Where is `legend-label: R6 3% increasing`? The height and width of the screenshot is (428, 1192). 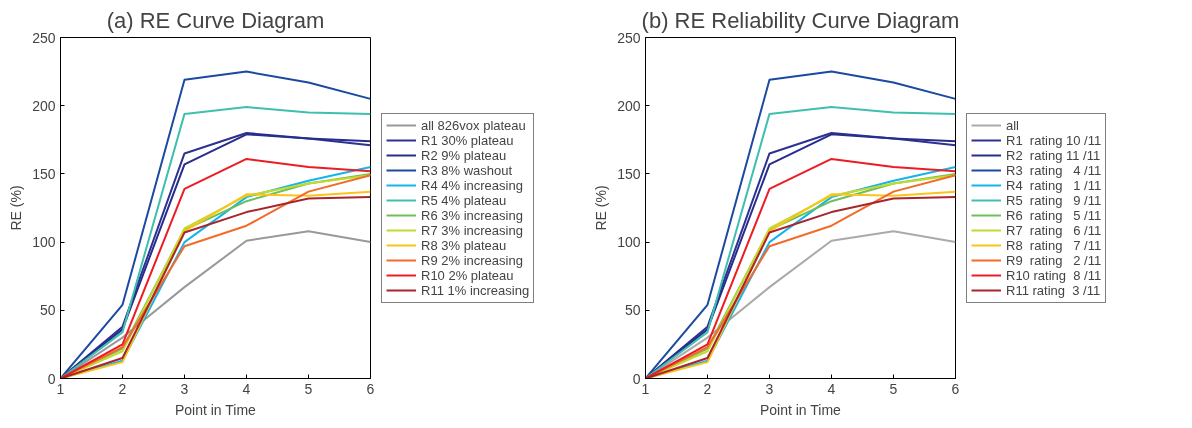
legend-label: R6 3% increasing is located at coordinates (472, 215).